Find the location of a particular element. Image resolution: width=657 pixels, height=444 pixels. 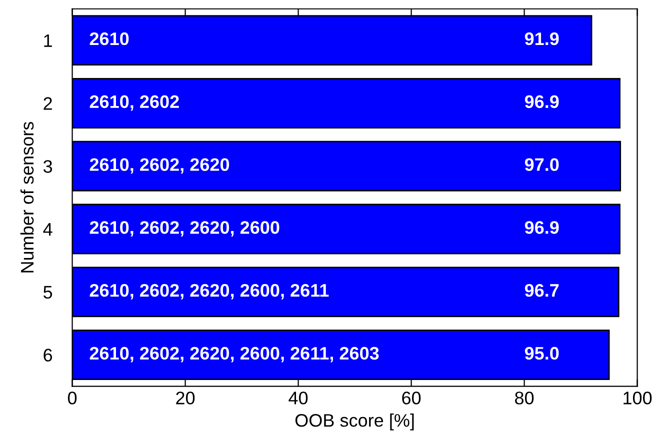

x-tick-label: 80 is located at coordinates (524, 398).